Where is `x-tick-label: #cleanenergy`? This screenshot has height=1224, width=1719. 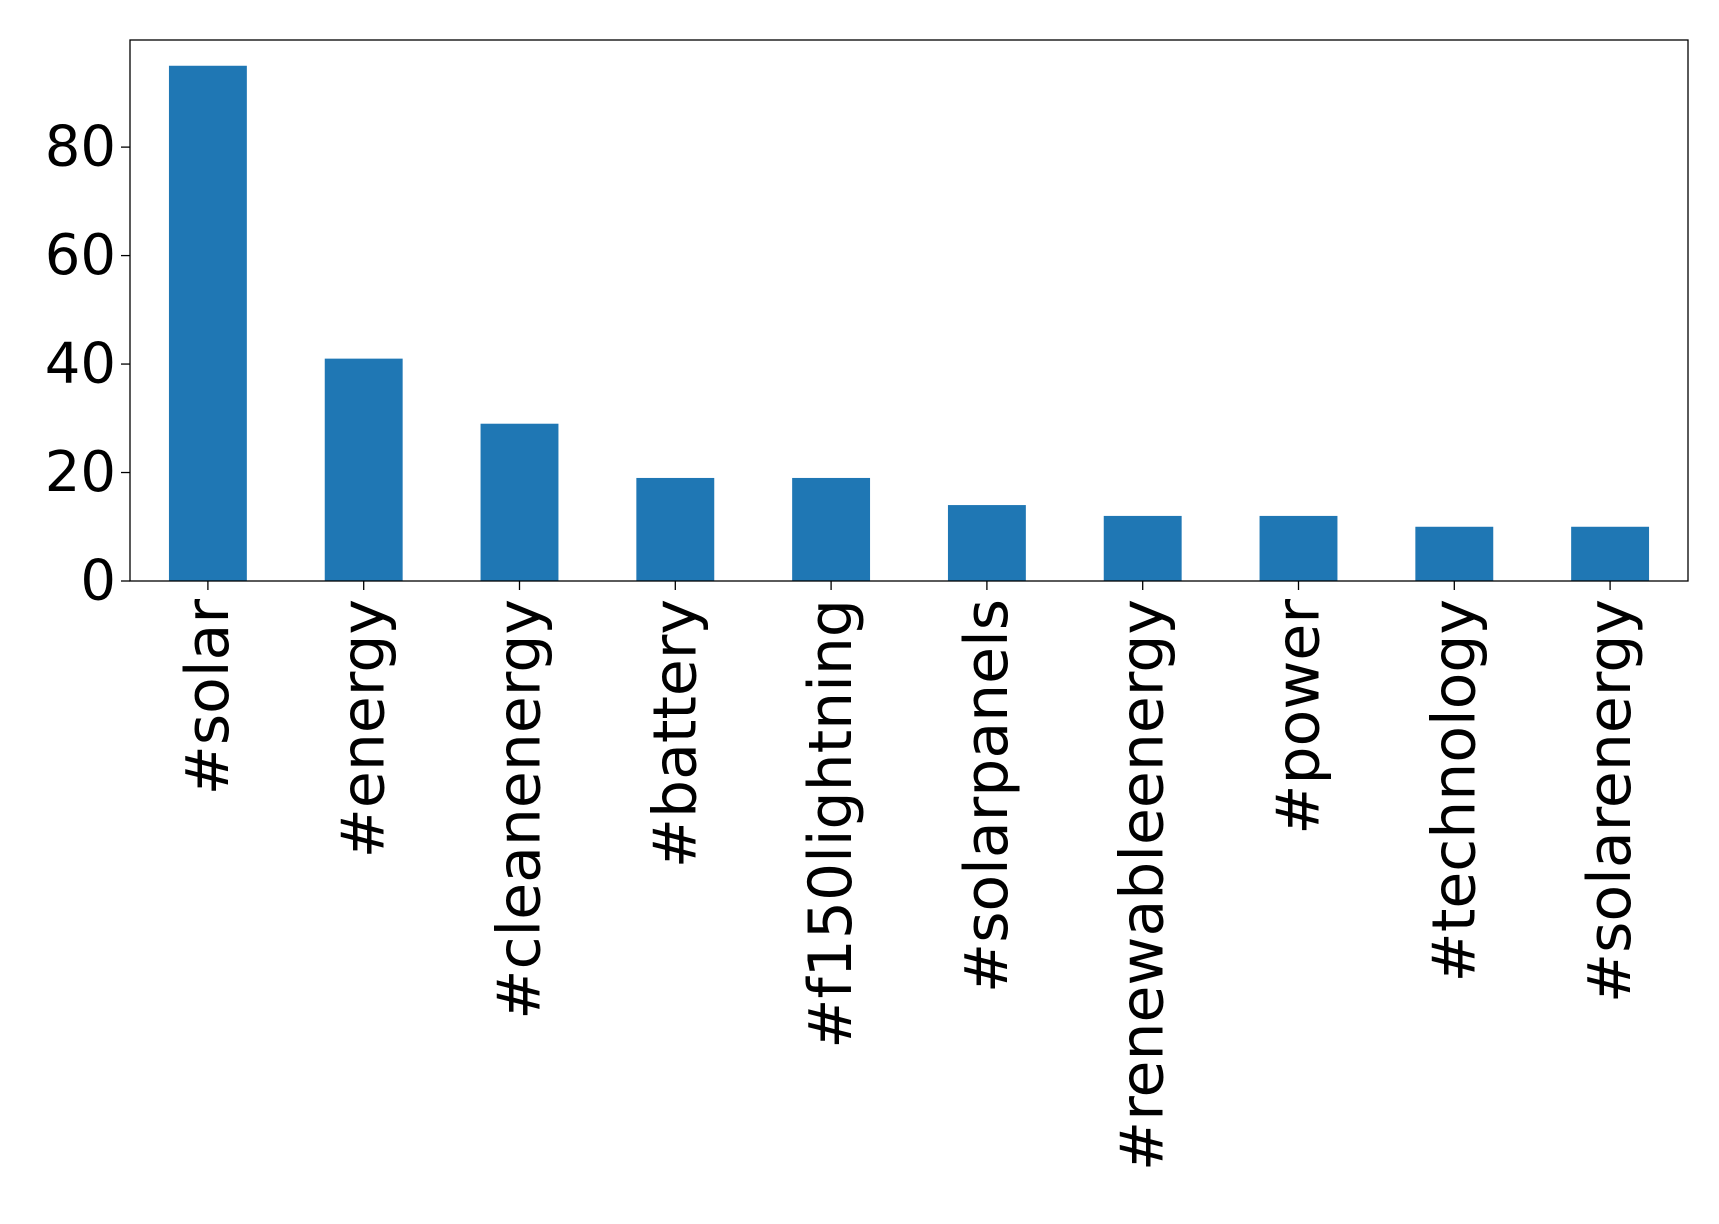
x-tick-label: #cleanenergy is located at coordinates (520, 809).